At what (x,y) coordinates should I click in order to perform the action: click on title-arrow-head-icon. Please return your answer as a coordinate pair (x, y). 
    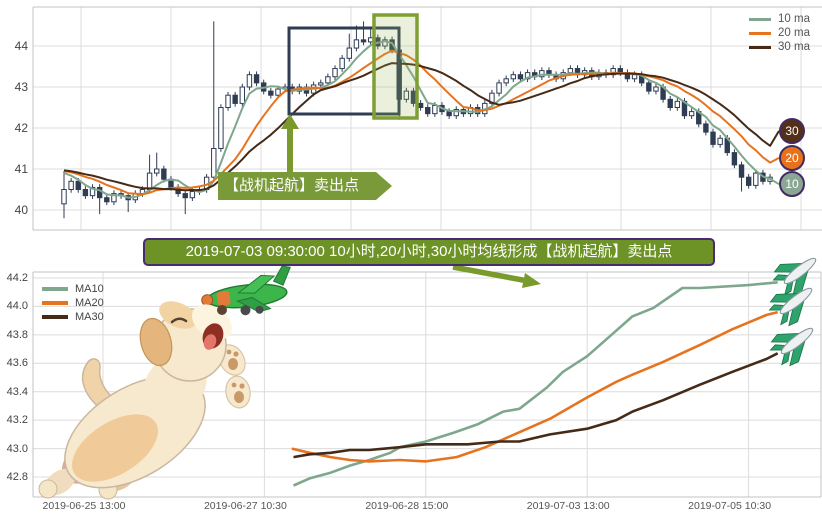
    Looking at the image, I should click on (531, 280).